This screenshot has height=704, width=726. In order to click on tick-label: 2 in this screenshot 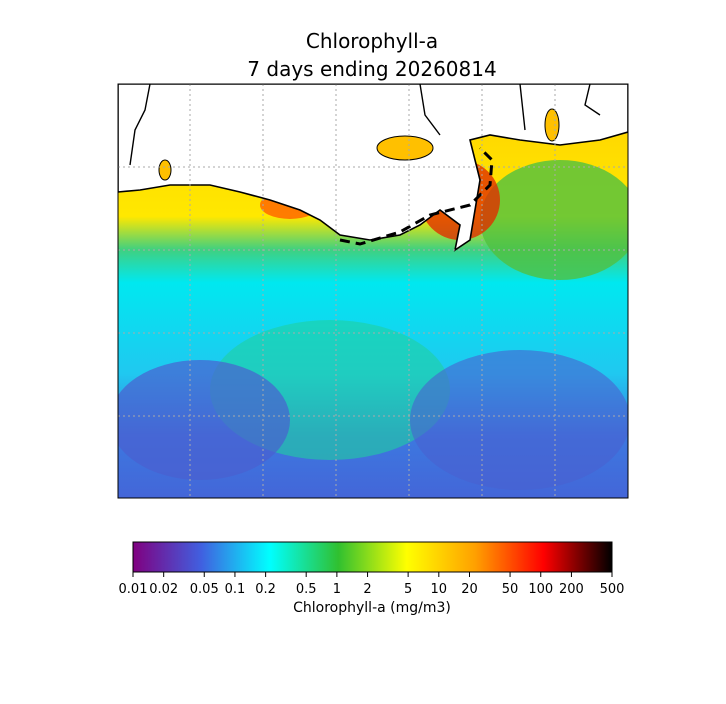, I will do `click(367, 589)`.